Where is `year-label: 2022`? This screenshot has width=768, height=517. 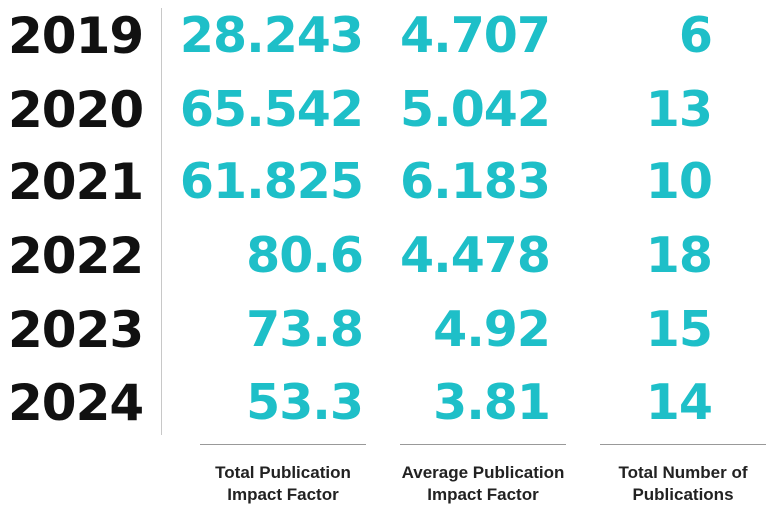
year-label: 2022 is located at coordinates (76, 256).